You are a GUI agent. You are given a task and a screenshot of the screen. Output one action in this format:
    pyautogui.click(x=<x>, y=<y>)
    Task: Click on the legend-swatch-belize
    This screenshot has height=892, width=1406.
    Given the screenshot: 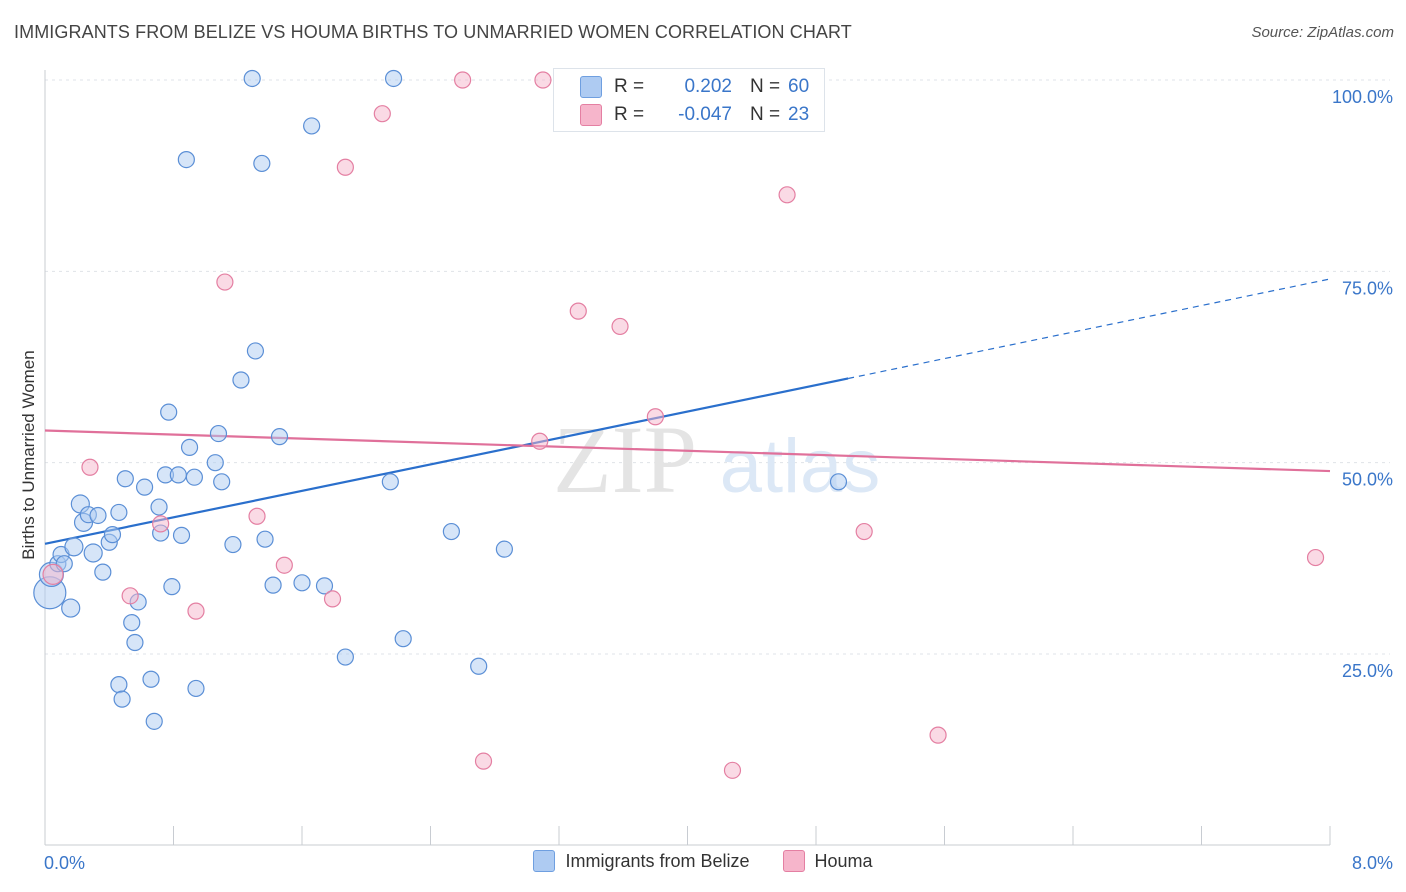 What is the action you would take?
    pyautogui.click(x=544, y=861)
    